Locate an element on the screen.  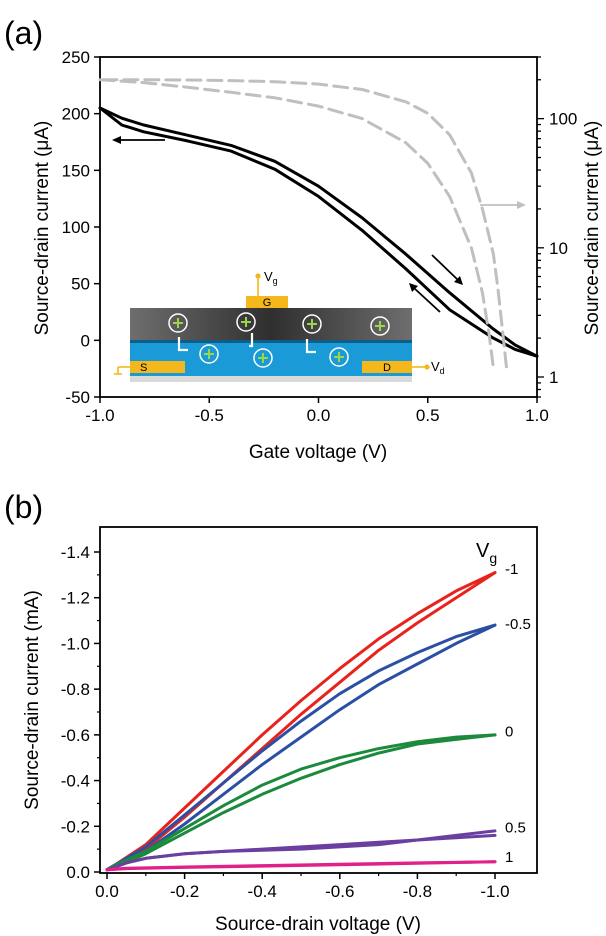
b-series-label: 0 is located at coordinates (509, 731).